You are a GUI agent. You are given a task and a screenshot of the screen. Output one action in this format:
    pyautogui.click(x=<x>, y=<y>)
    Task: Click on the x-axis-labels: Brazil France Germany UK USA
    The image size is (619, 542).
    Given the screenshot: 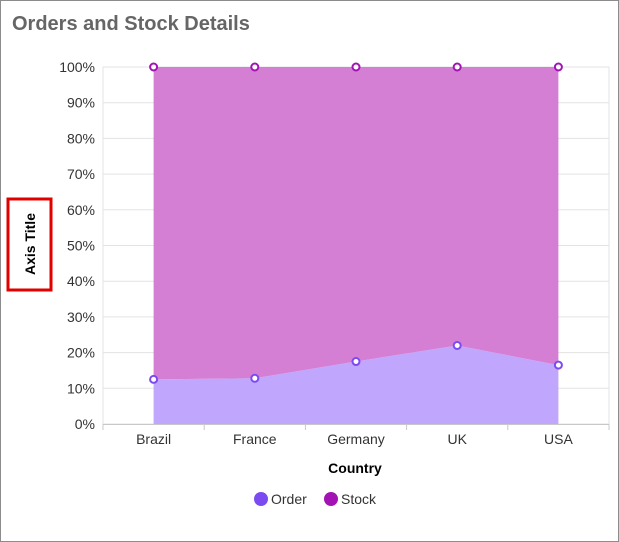 What is the action you would take?
    pyautogui.click(x=354, y=439)
    